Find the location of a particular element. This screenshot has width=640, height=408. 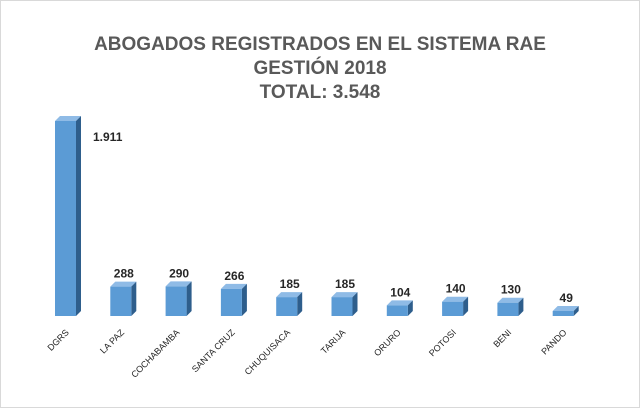

category-label: LA PAZ is located at coordinates (112, 341).